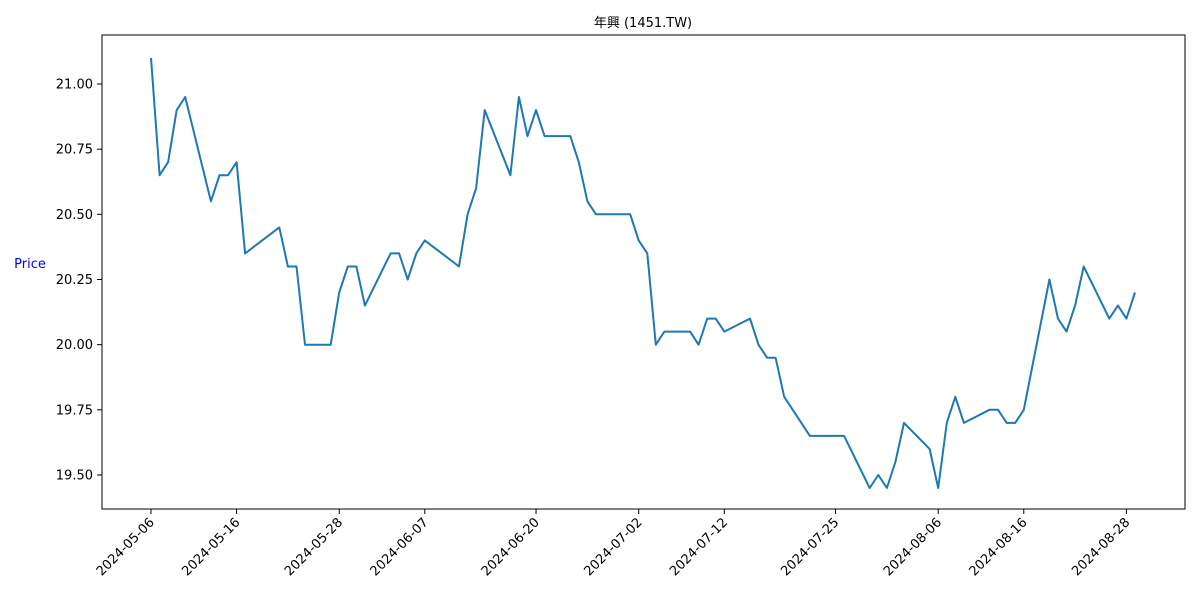  What do you see at coordinates (1101, 547) in the screenshot?
I see `x-tick-label: 2024-08-28` at bounding box center [1101, 547].